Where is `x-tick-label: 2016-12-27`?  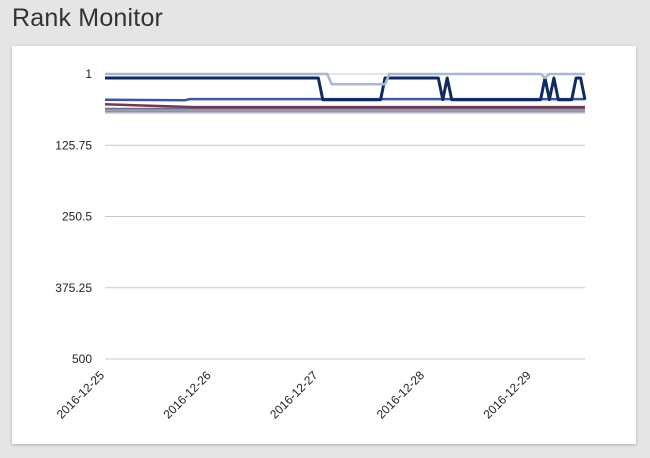
x-tick-label: 2016-12-27 is located at coordinates (294, 395).